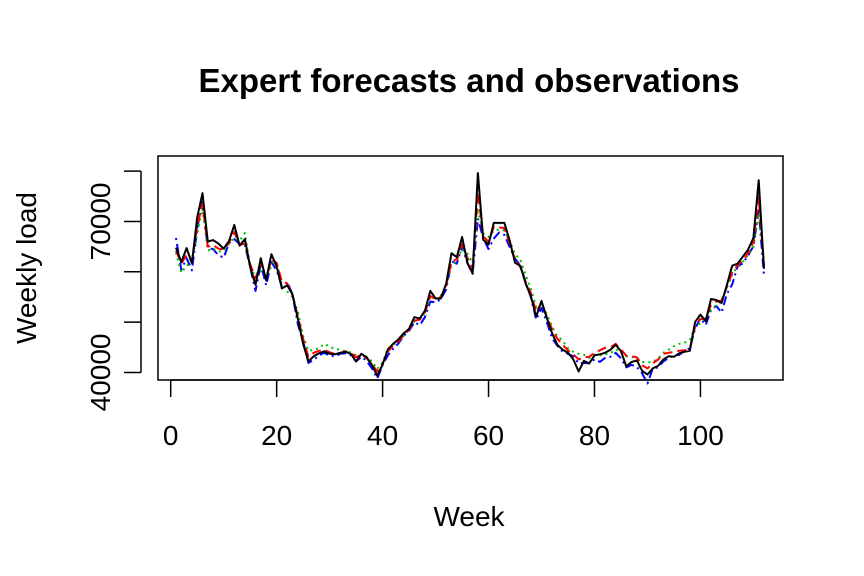  What do you see at coordinates (276, 435) in the screenshot?
I see `x-tick-label: 20` at bounding box center [276, 435].